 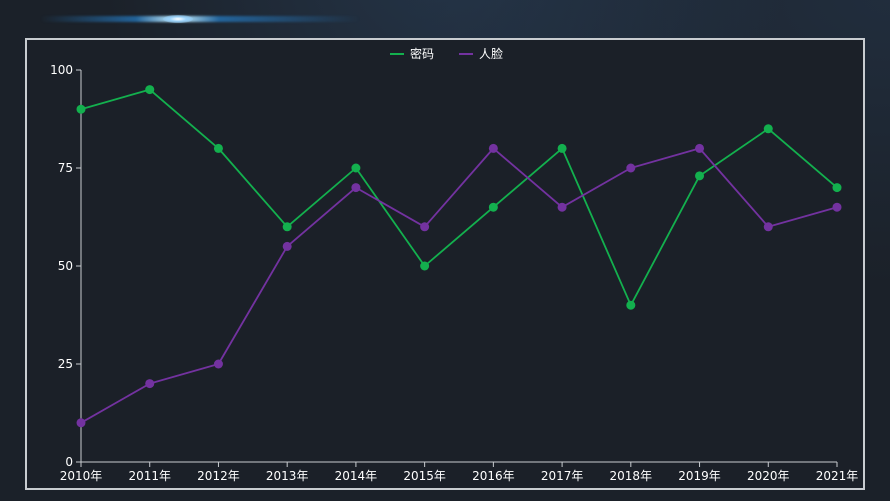 What do you see at coordinates (446, 53) in the screenshot?
I see `chart-legend: 密码 人脸` at bounding box center [446, 53].